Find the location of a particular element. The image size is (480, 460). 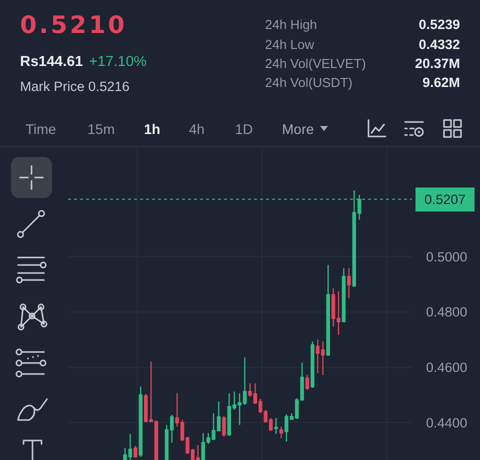

text: 4h is located at coordinates (197, 129).